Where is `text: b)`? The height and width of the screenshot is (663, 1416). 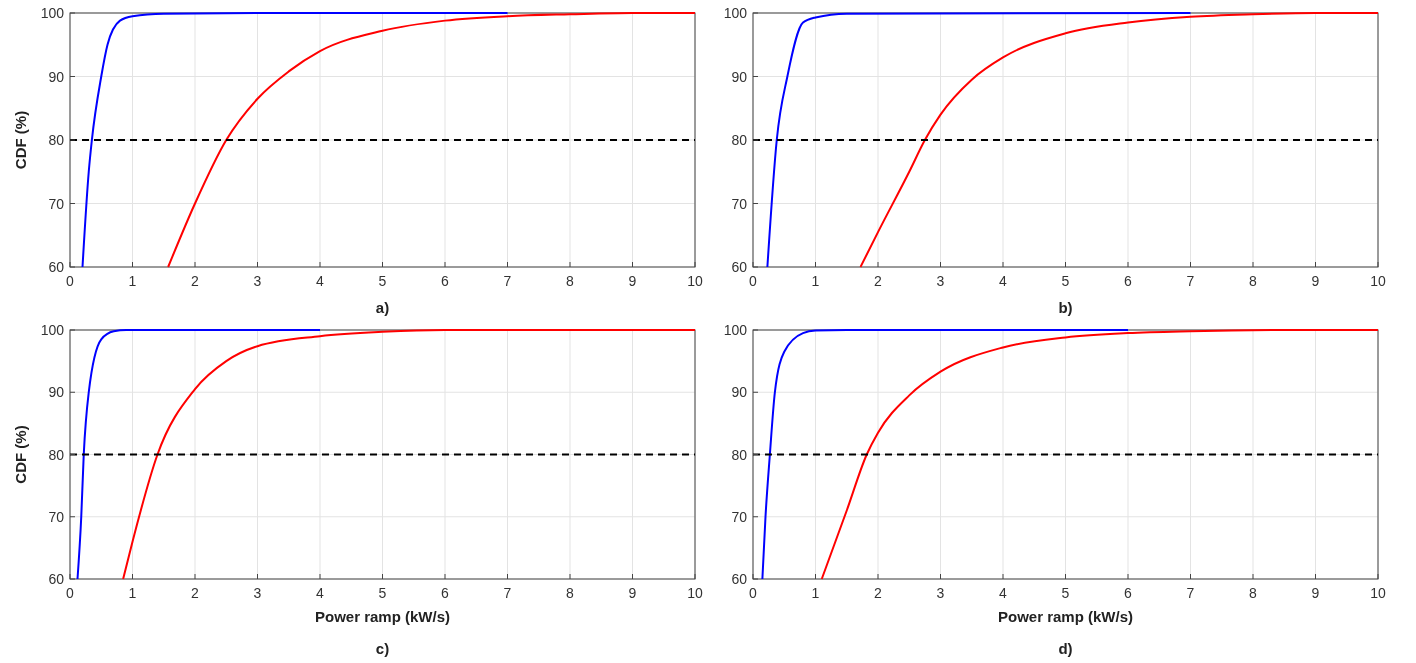 text: b) is located at coordinates (1065, 307).